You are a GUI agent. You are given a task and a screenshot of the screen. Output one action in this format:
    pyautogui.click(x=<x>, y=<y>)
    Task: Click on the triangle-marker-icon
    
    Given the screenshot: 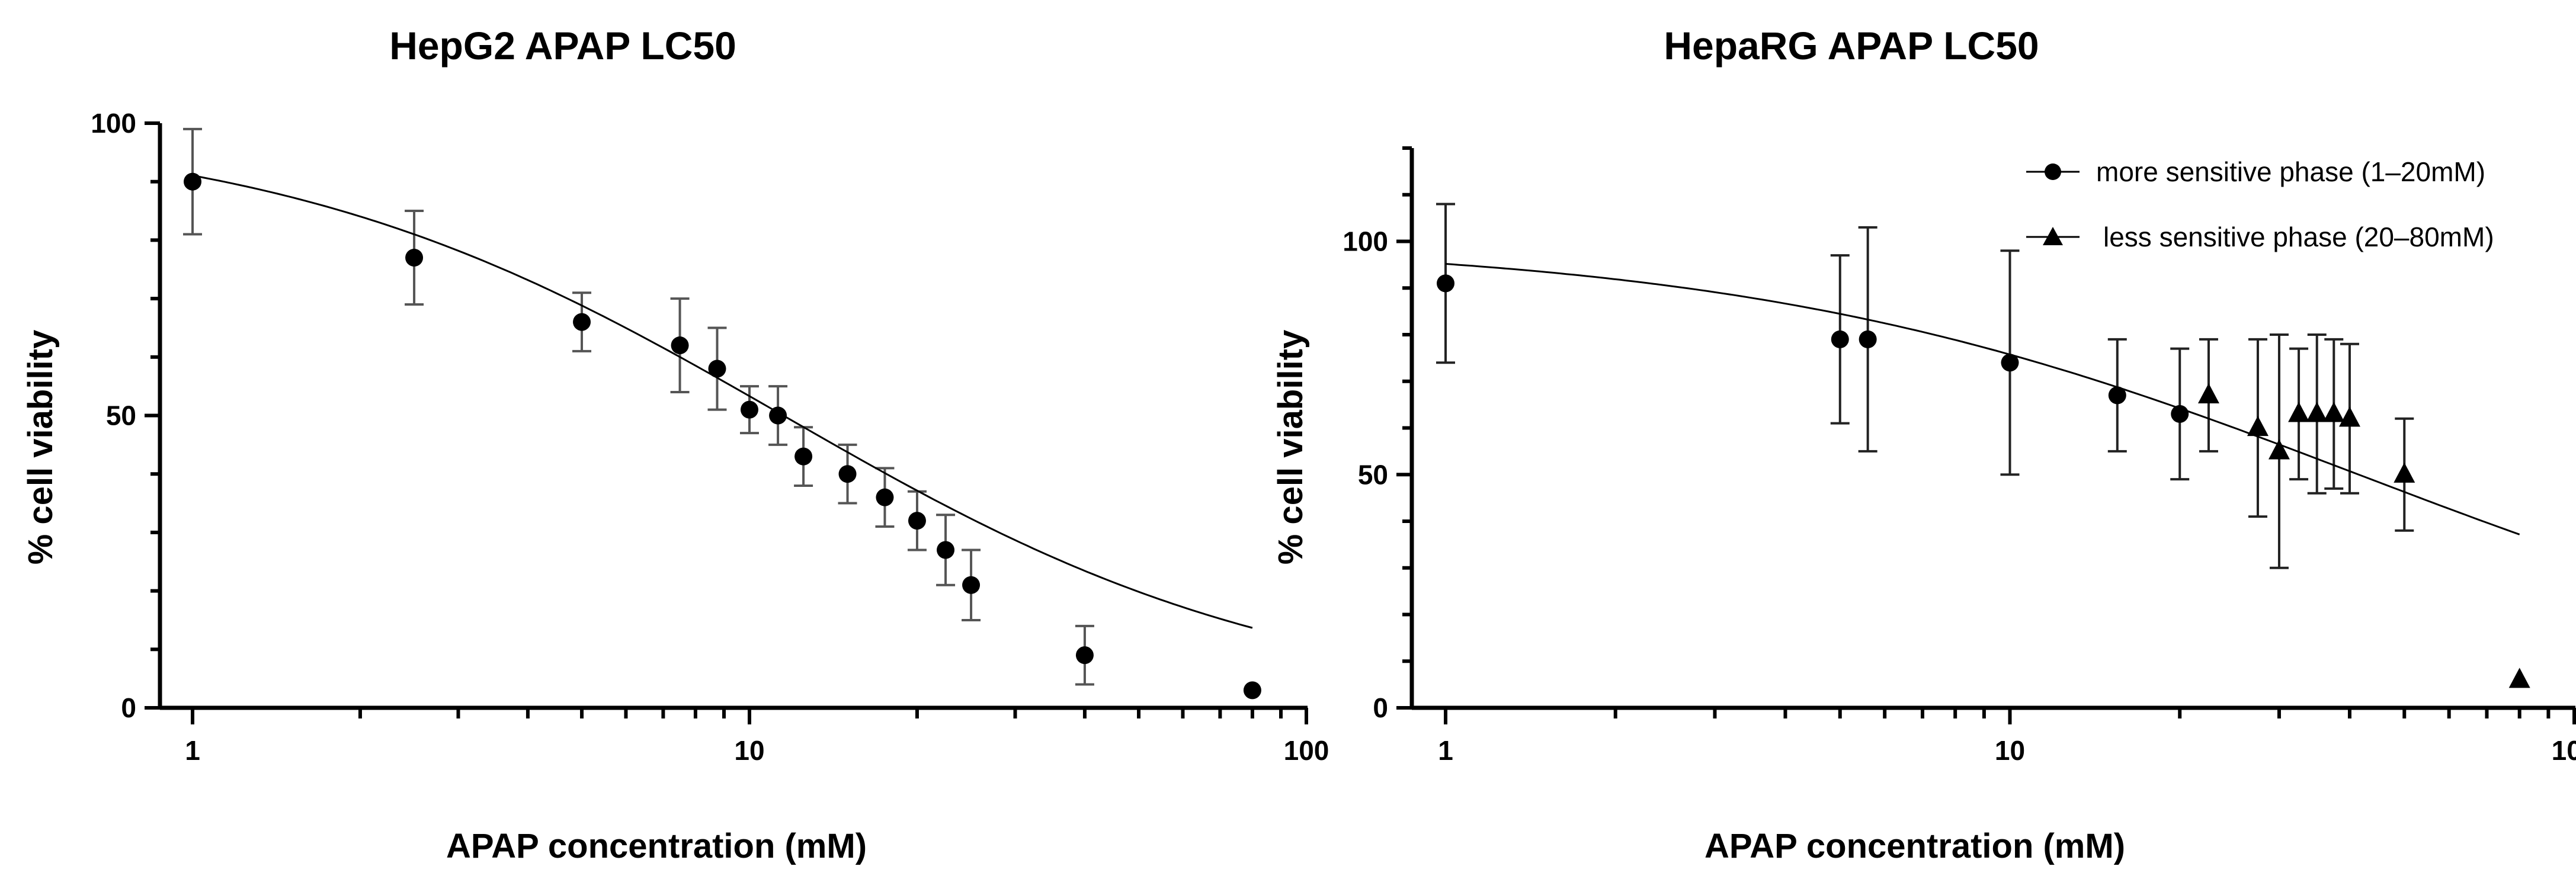 What is the action you would take?
    pyautogui.click(x=2053, y=236)
    